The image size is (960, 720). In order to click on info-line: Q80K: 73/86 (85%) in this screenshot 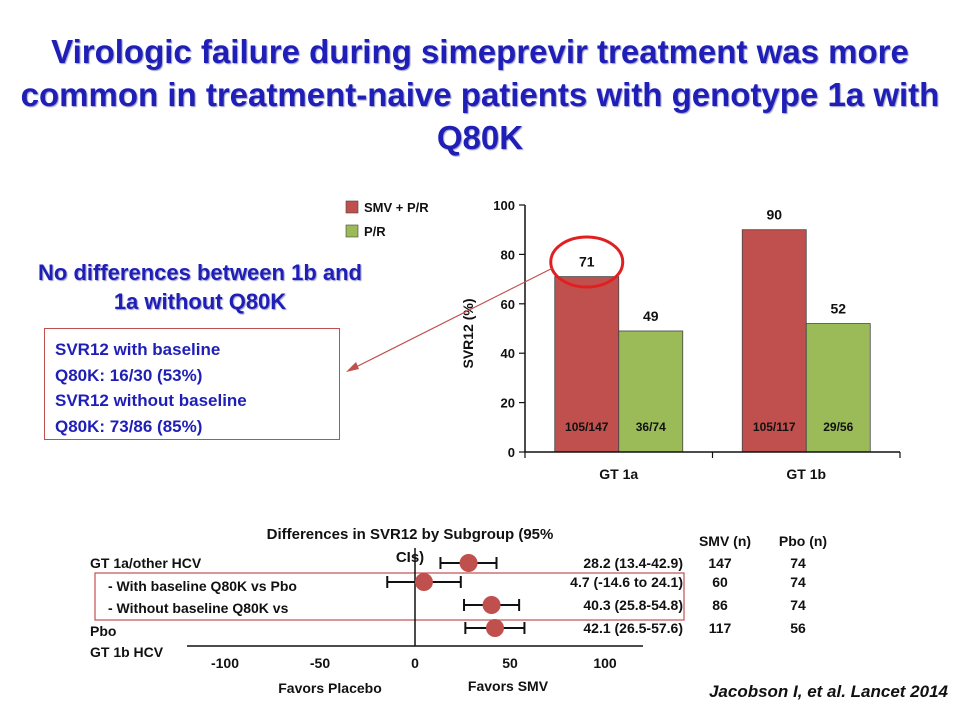, I will do `click(129, 426)`.